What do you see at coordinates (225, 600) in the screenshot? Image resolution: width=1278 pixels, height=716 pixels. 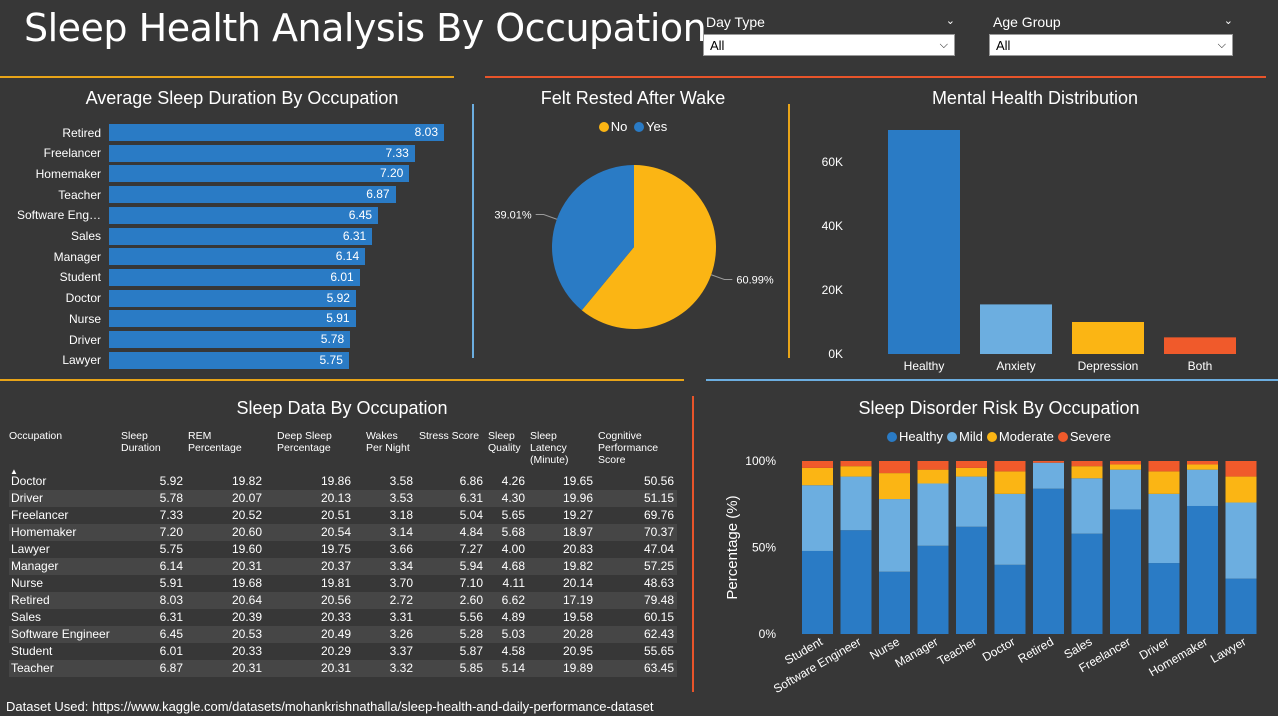 I see `value-cell: 20.64` at bounding box center [225, 600].